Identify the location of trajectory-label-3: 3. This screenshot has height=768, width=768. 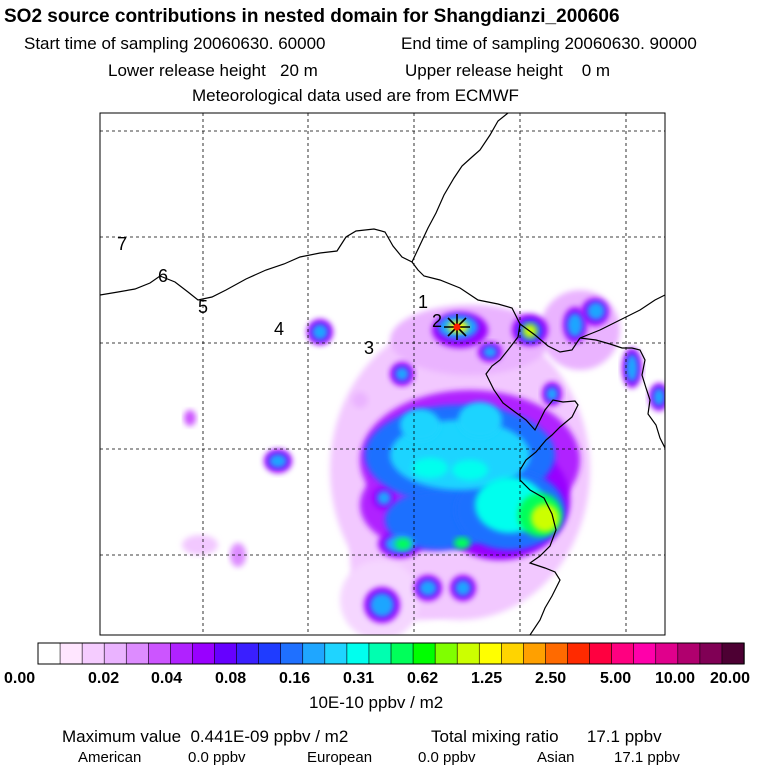
(369, 348).